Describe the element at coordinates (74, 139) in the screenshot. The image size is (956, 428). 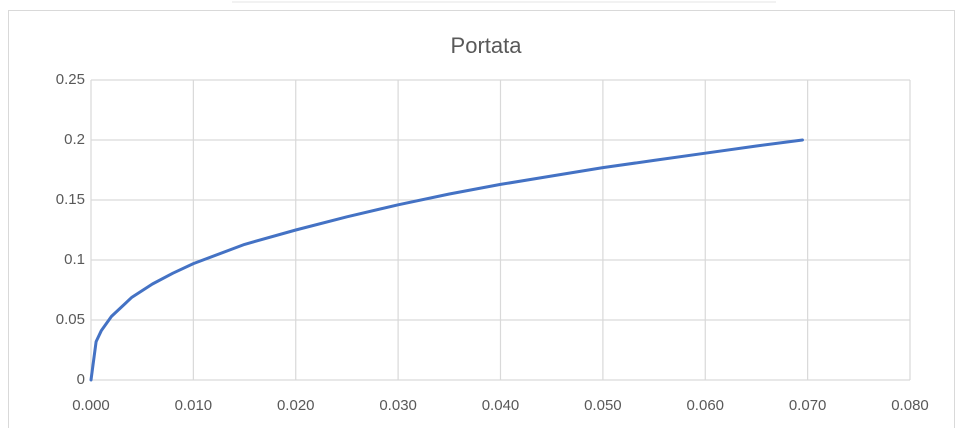
I see `y-tick-label: 0.2` at that location.